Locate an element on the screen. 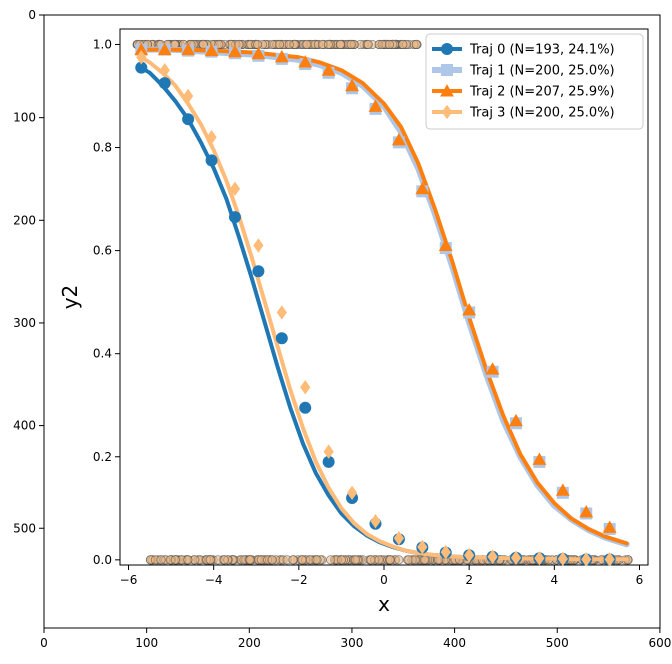 The image size is (672, 664). pixel-y-tick-label: 100 is located at coordinates (24, 118).